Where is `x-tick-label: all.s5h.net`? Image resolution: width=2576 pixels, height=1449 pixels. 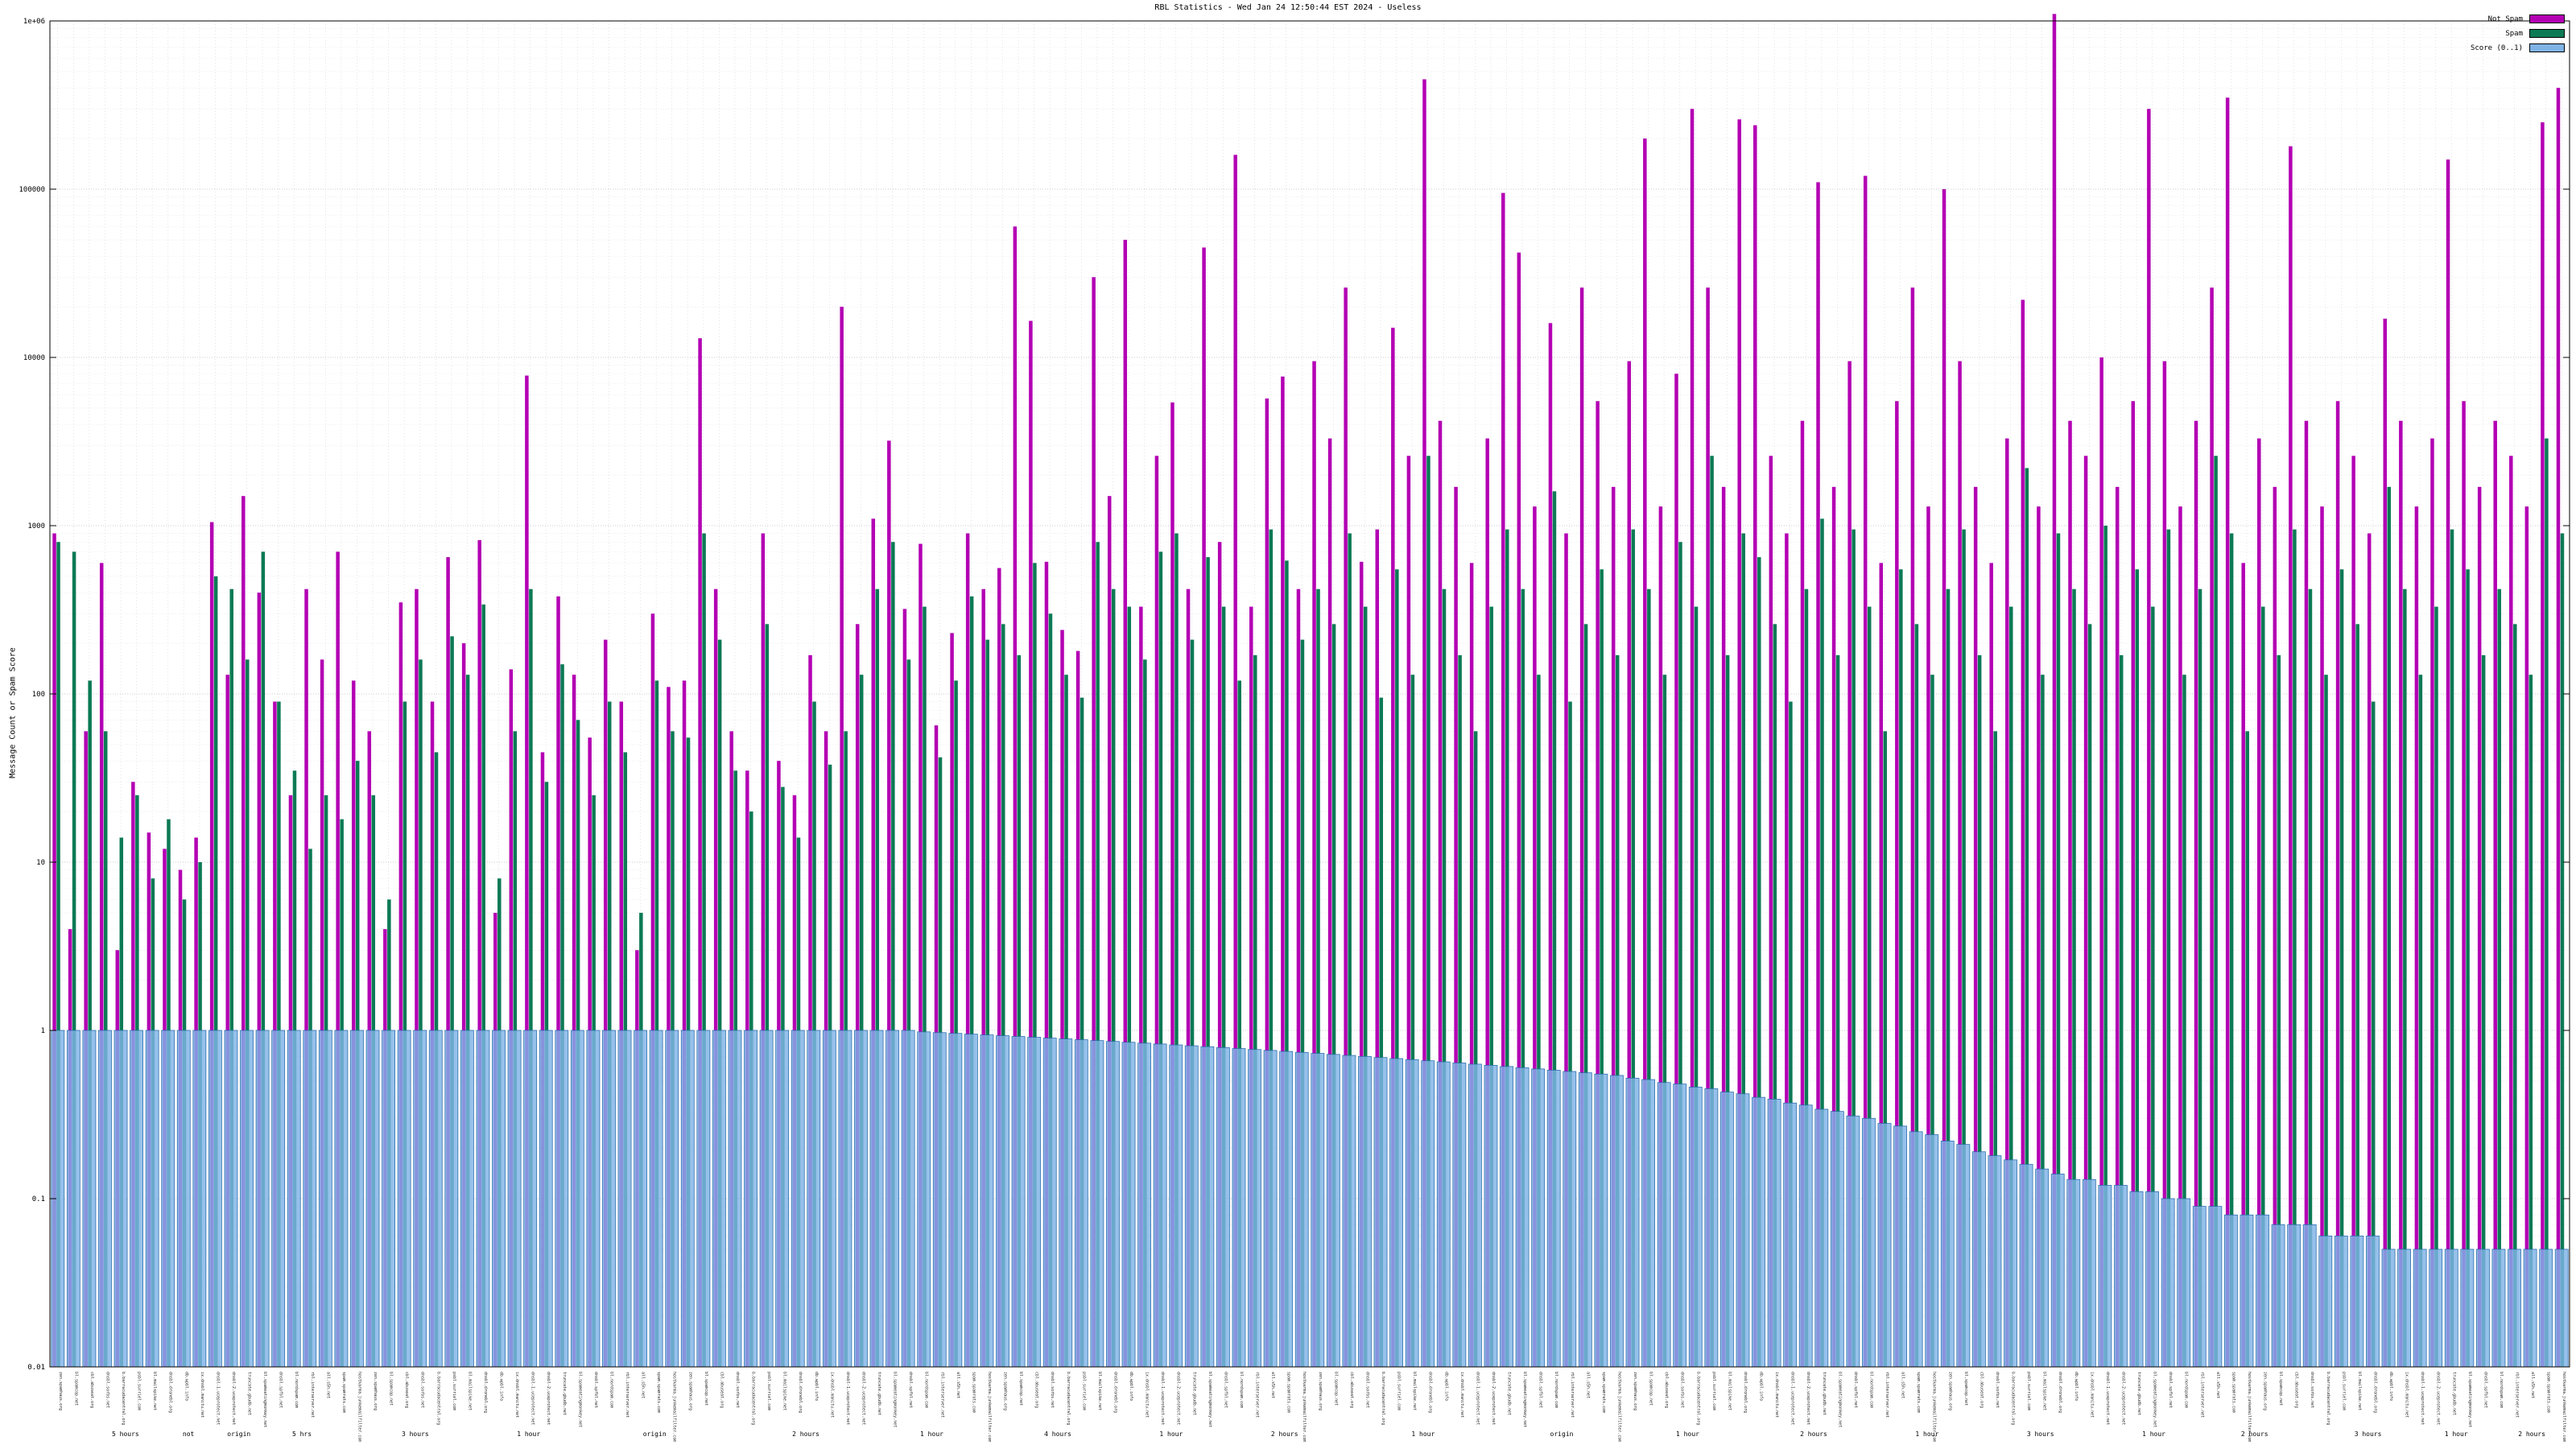
x-tick-label: all.s5h.net is located at coordinates (1903, 1385).